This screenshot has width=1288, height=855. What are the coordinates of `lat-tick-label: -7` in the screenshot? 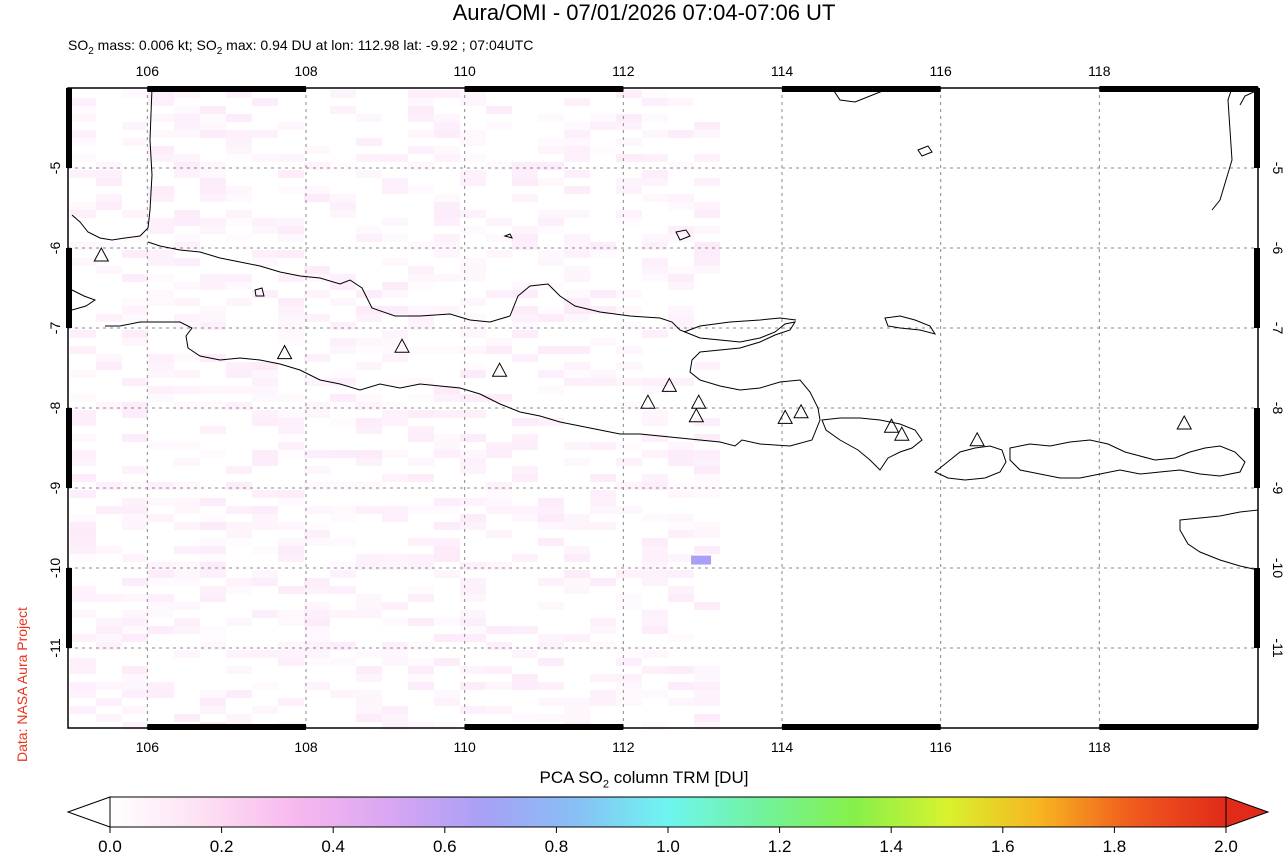 It's located at (55, 328).